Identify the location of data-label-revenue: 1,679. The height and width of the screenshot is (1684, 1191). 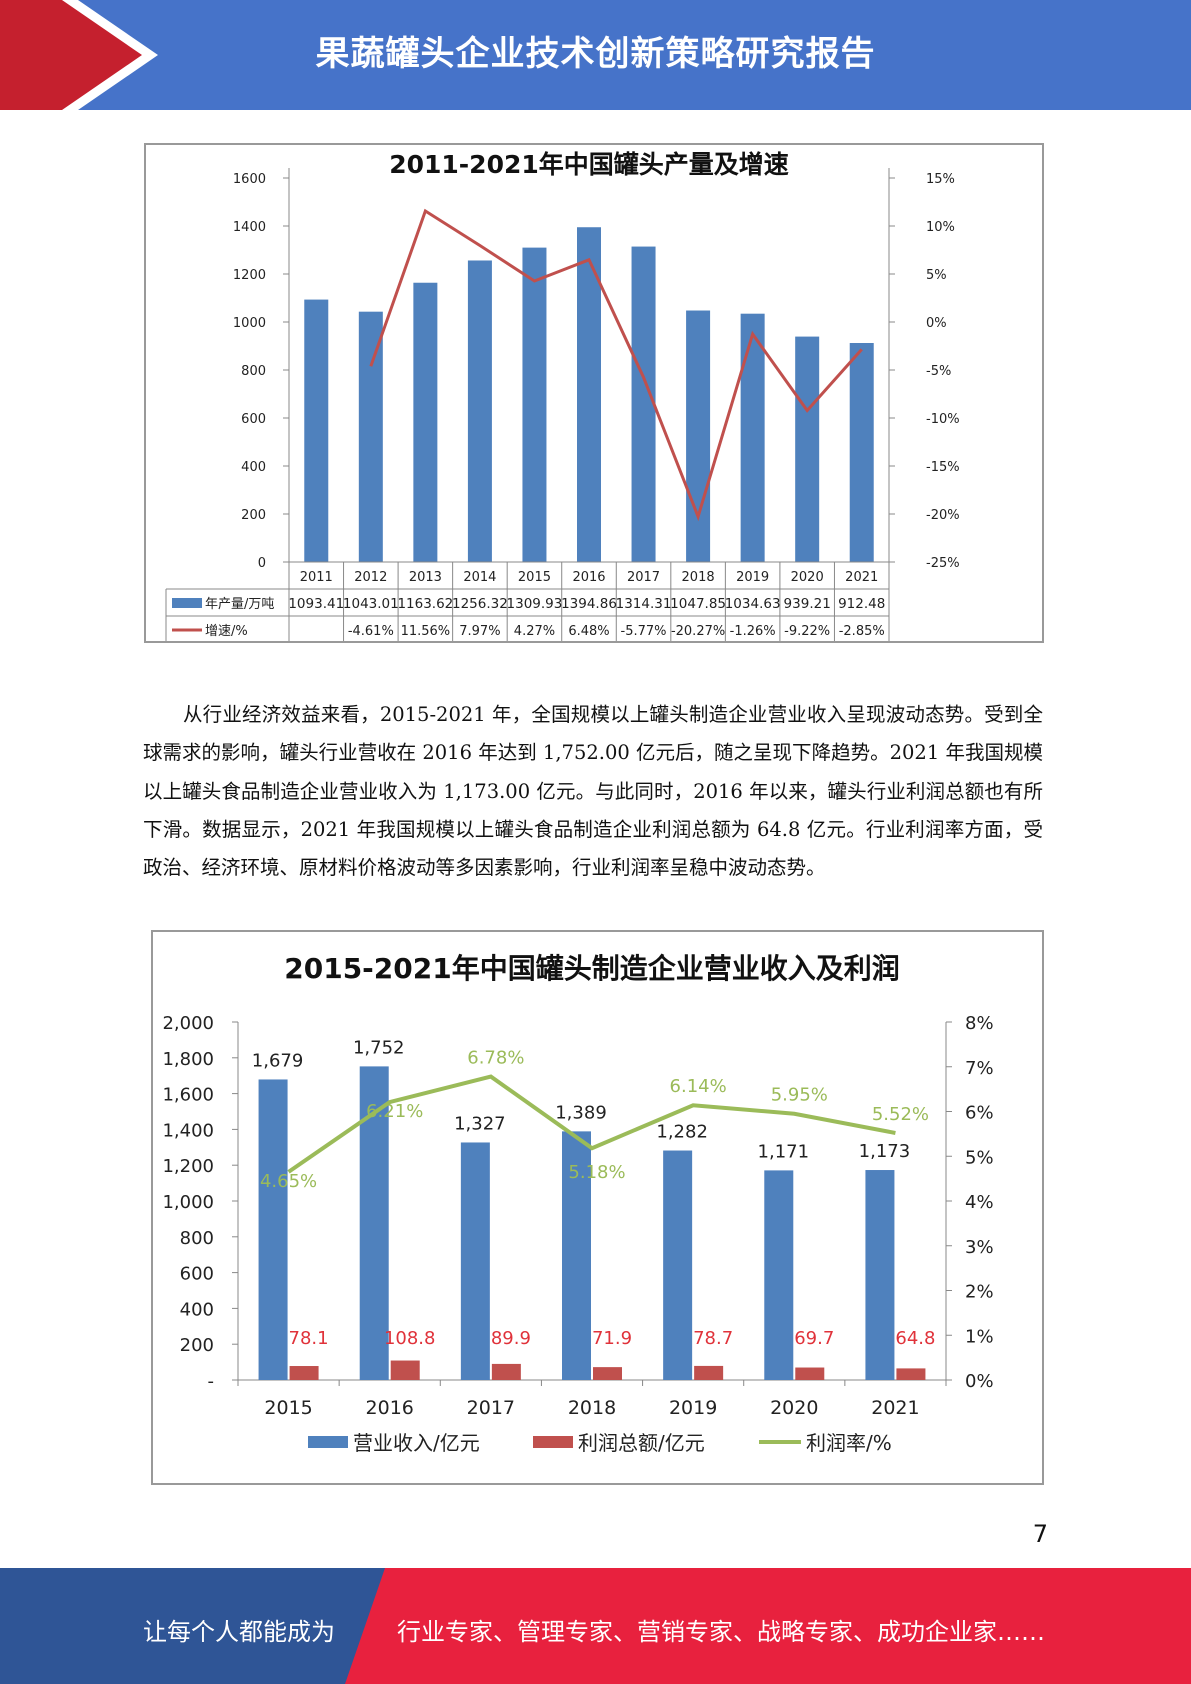
(278, 1060).